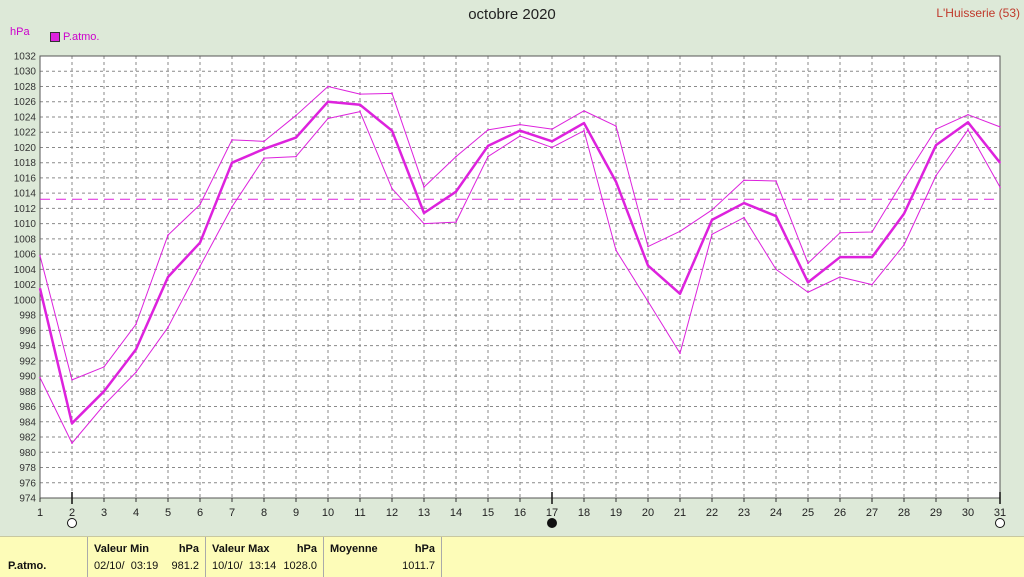 This screenshot has width=1024, height=577. Describe the element at coordinates (25, 194) in the screenshot. I see `y-tick-label: 1014` at that location.